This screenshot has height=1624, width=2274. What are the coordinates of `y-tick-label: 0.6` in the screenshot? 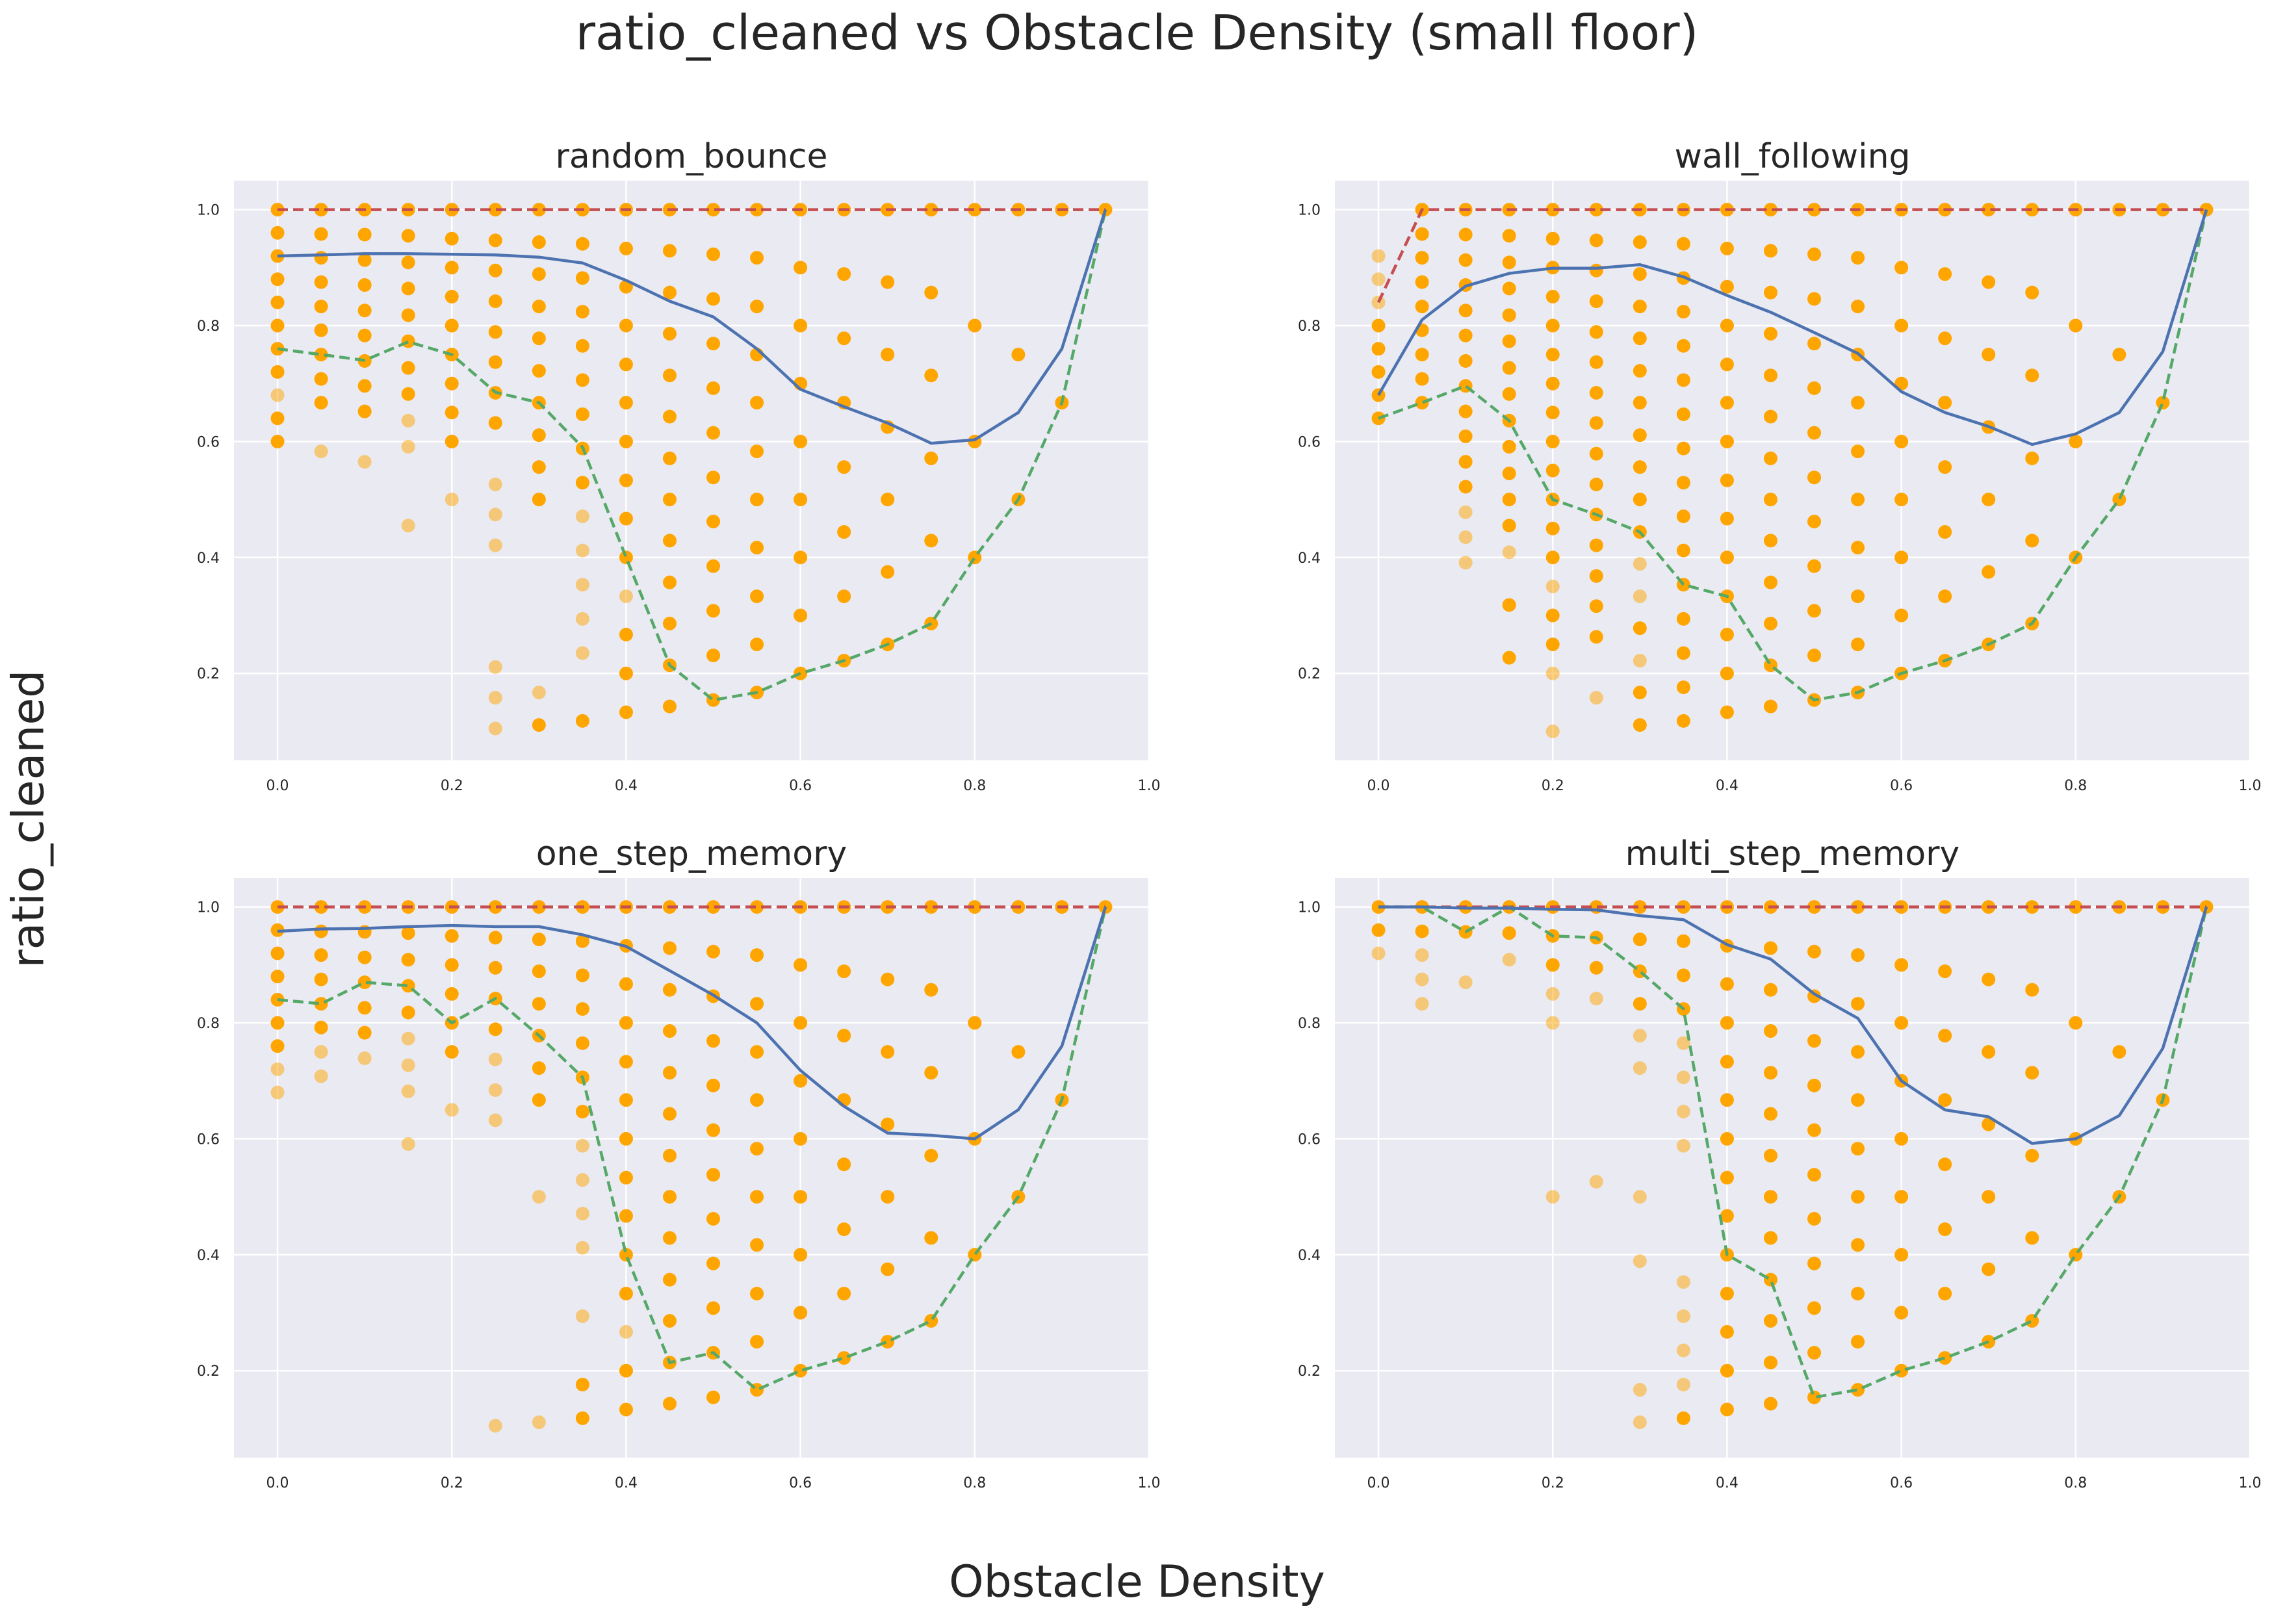 It's located at (1309, 442).